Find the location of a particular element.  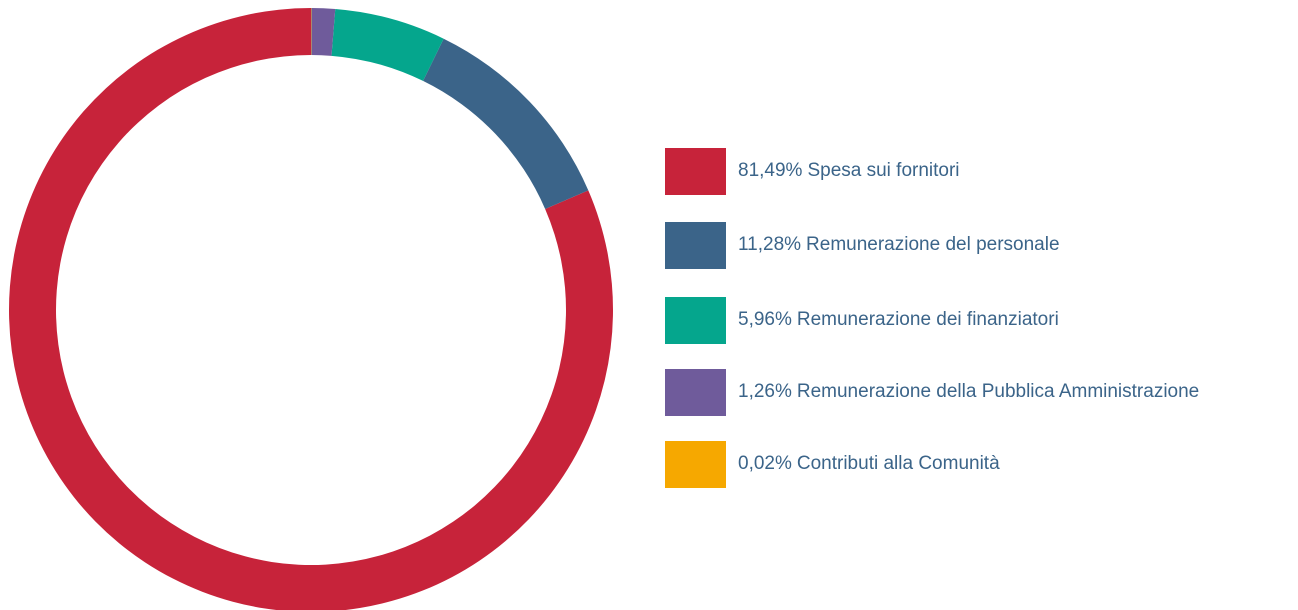

legend-value: 0,02% is located at coordinates (765, 463).